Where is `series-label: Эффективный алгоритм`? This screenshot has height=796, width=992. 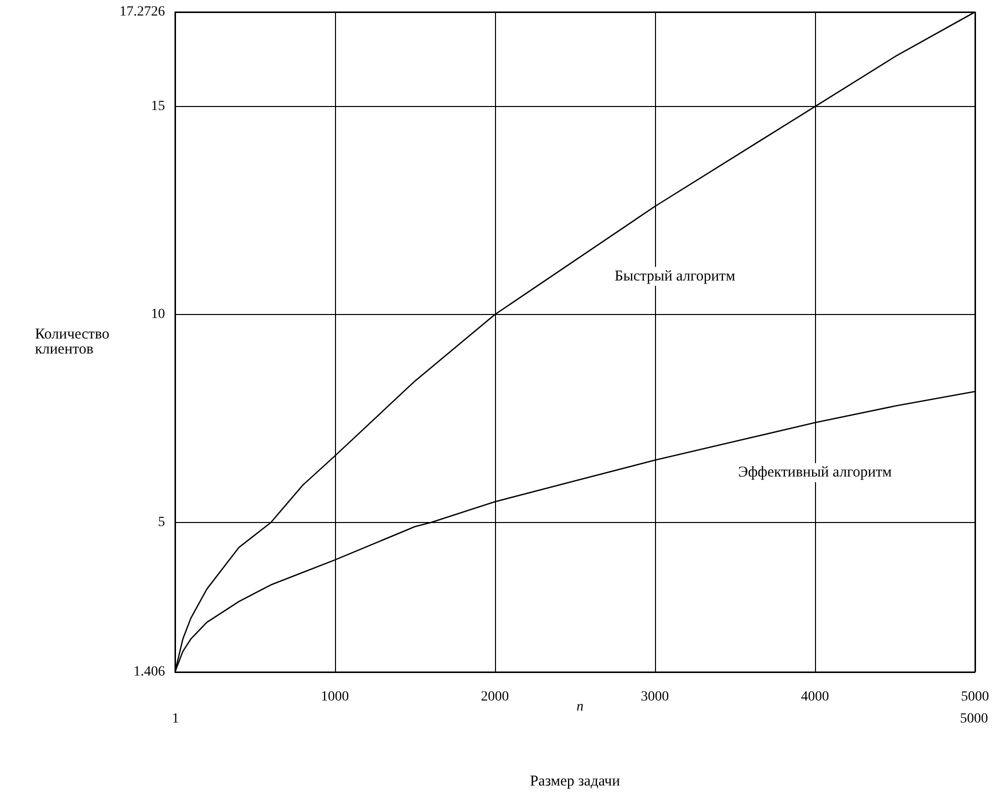
series-label: Эффективный алгоритм is located at coordinates (815, 472).